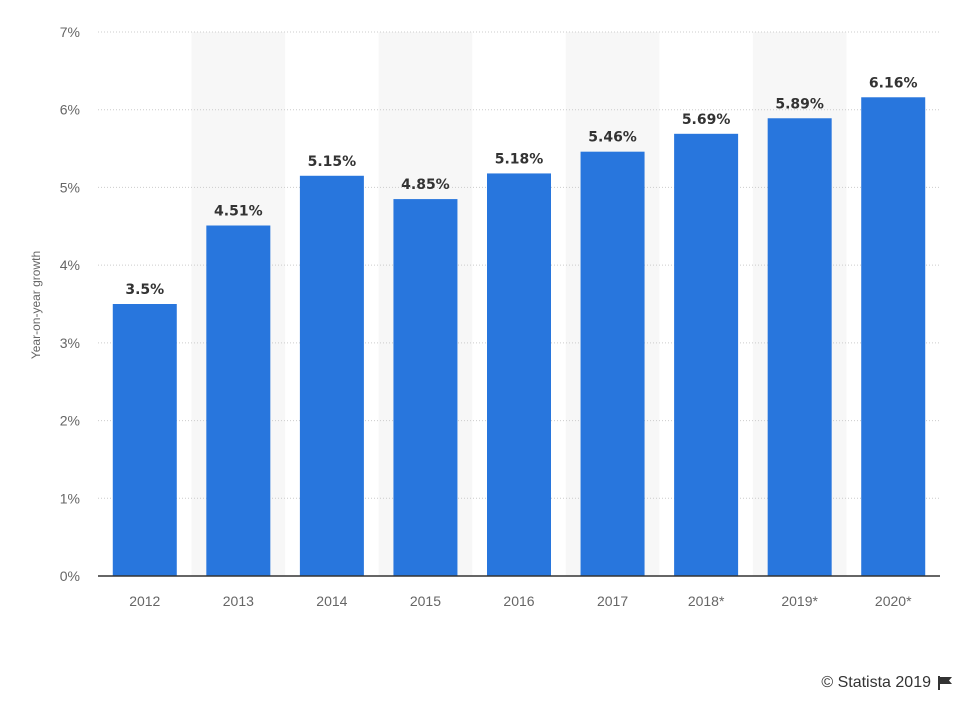 Image resolution: width=975 pixels, height=706 pixels. I want to click on data-label: 5.18%, so click(519, 159).